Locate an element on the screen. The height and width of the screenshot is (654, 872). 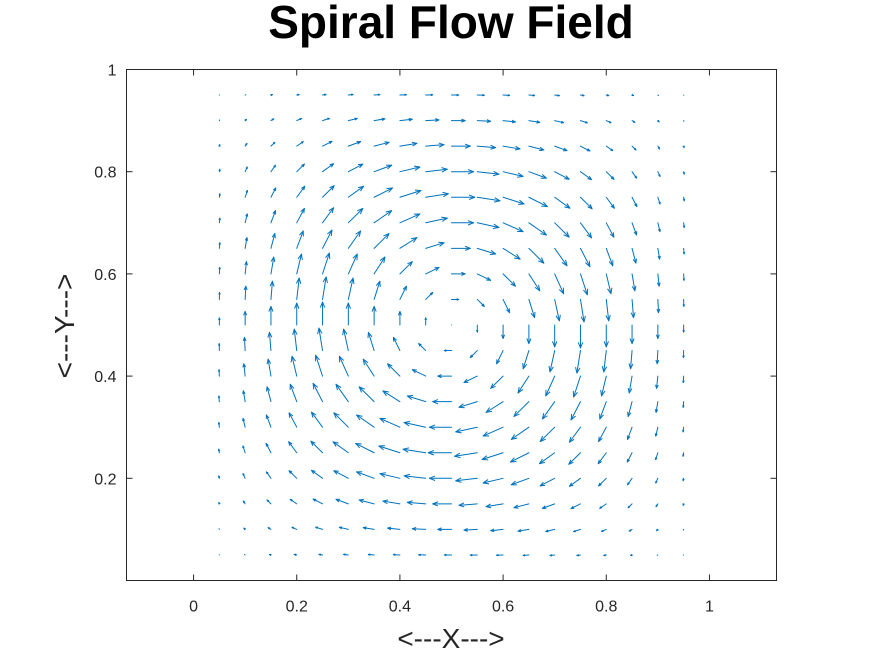
y-tick-label: 0.8 is located at coordinates (105, 173).